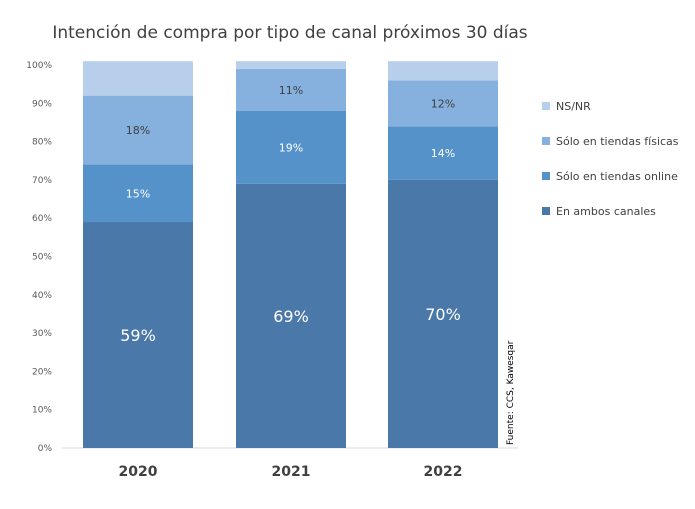 Image resolution: width=695 pixels, height=509 pixels. Describe the element at coordinates (42, 104) in the screenshot. I see `y-tick-label: 90%` at that location.